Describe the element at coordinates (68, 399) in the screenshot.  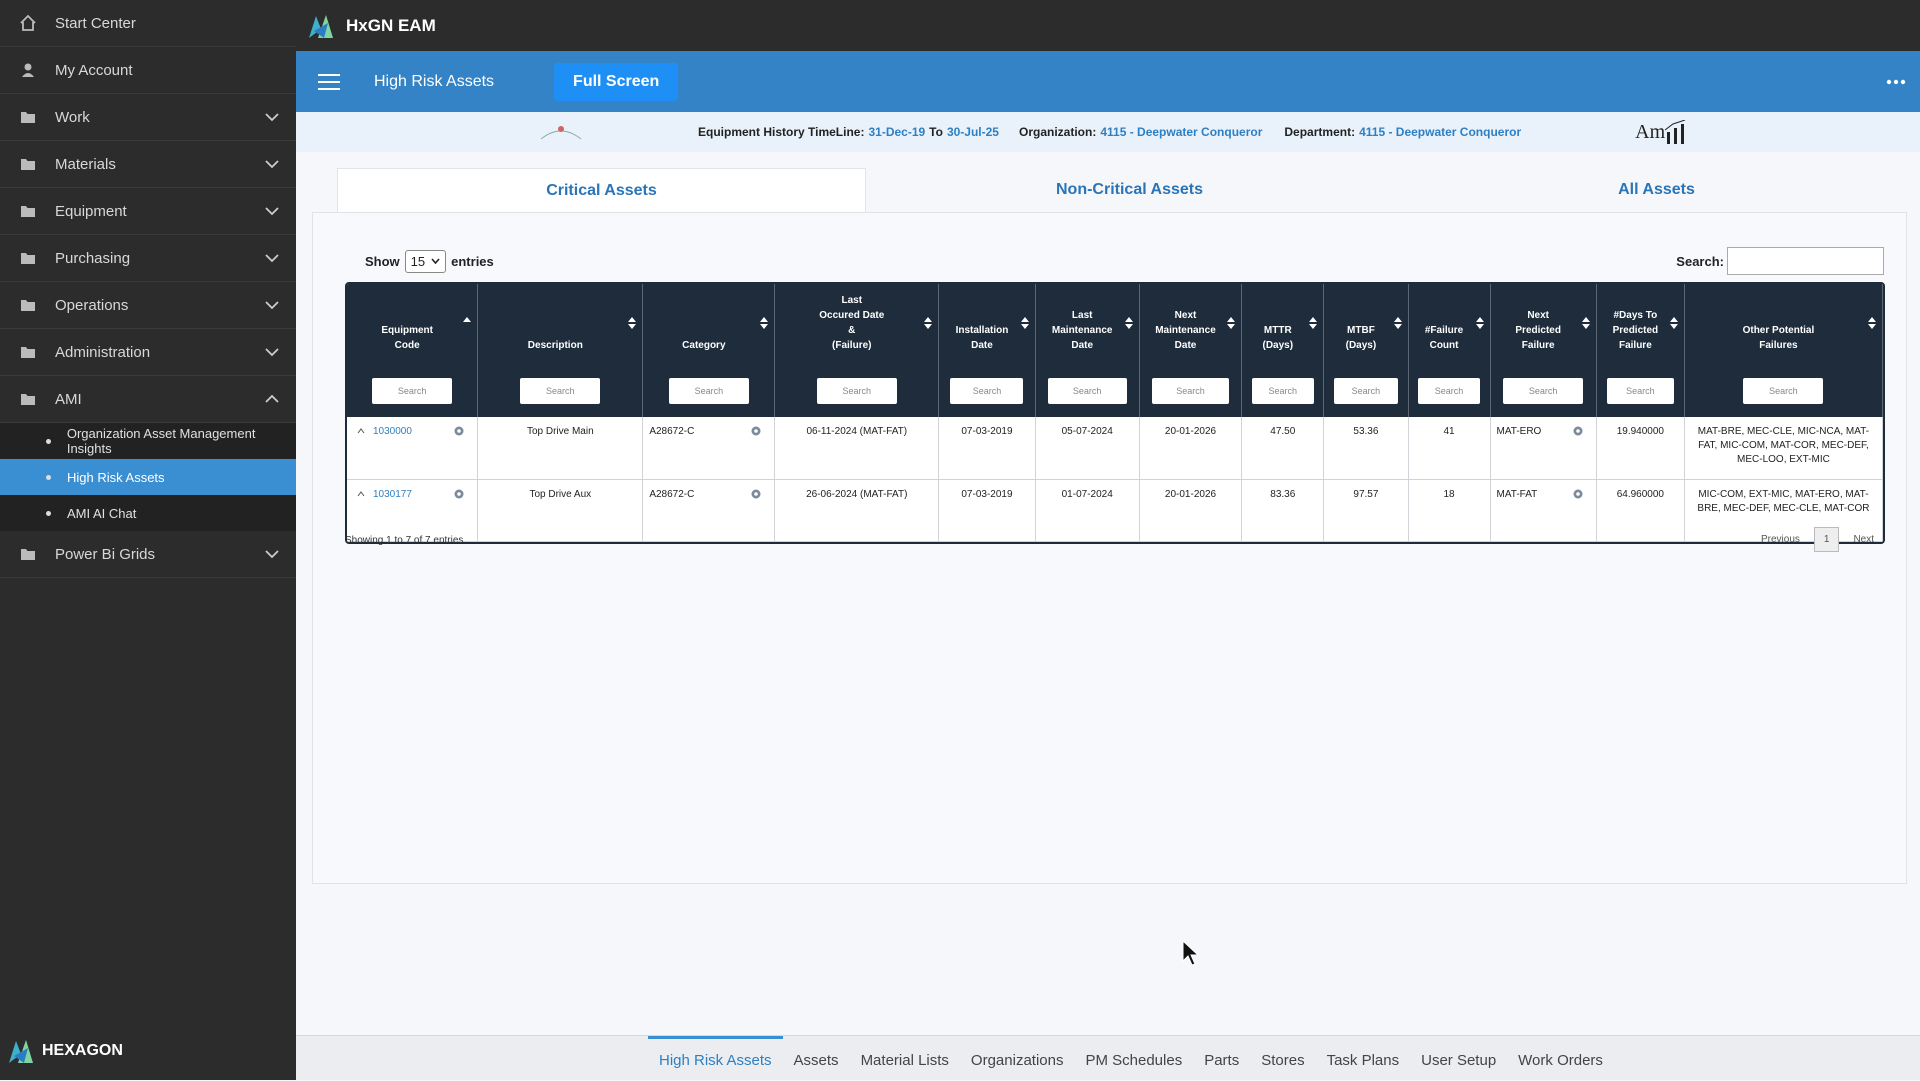
I see `sidebar-label: AMI` at that location.